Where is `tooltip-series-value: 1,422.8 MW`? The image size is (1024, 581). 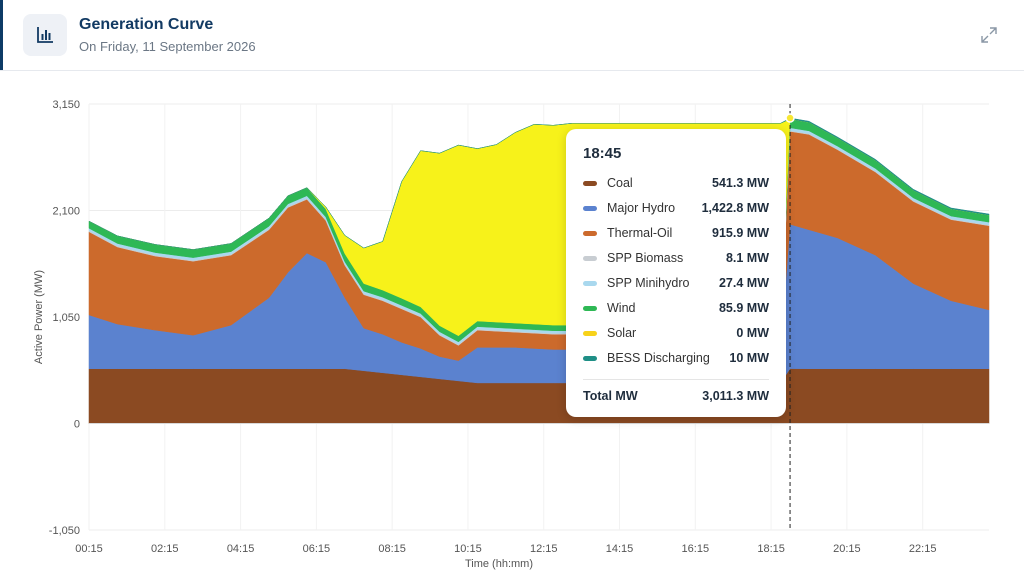 tooltip-series-value: 1,422.8 MW is located at coordinates (735, 208).